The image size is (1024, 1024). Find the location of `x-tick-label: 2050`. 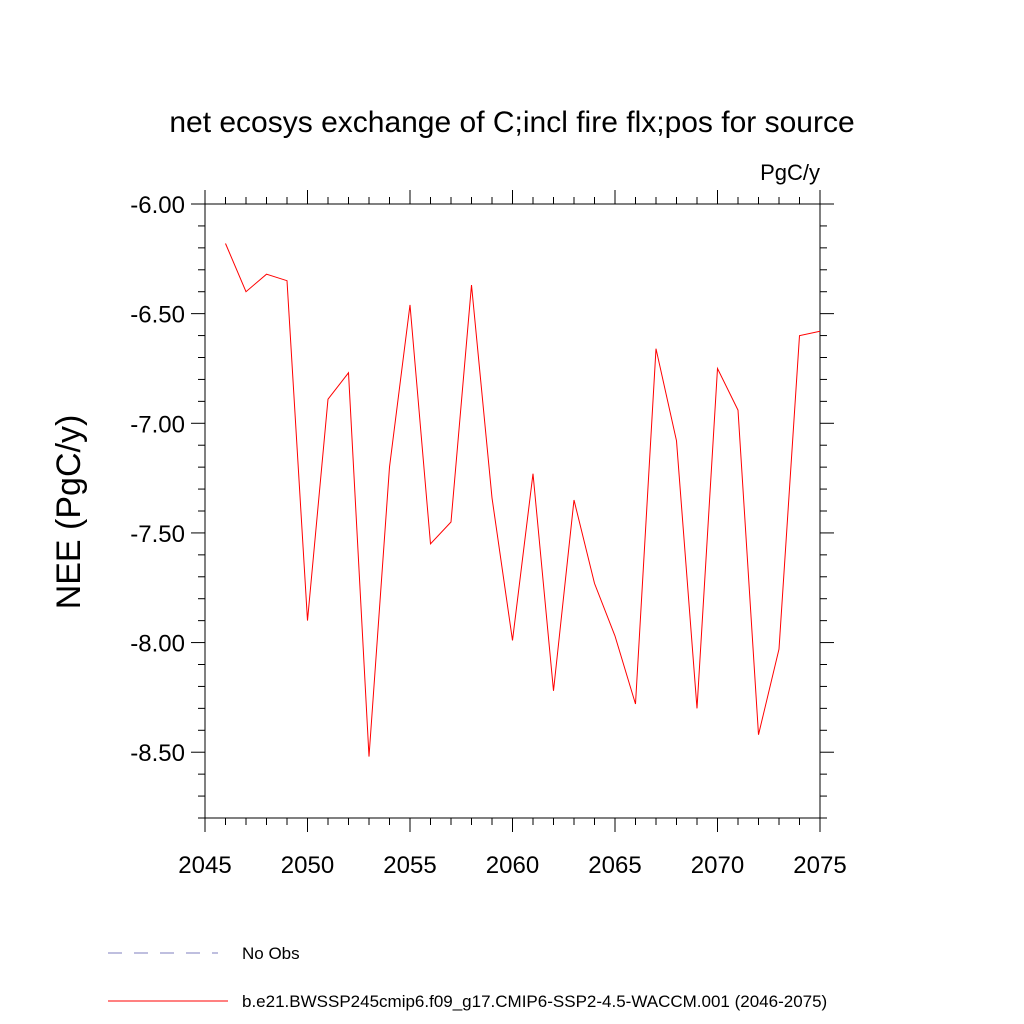

x-tick-label: 2050 is located at coordinates (307, 865).